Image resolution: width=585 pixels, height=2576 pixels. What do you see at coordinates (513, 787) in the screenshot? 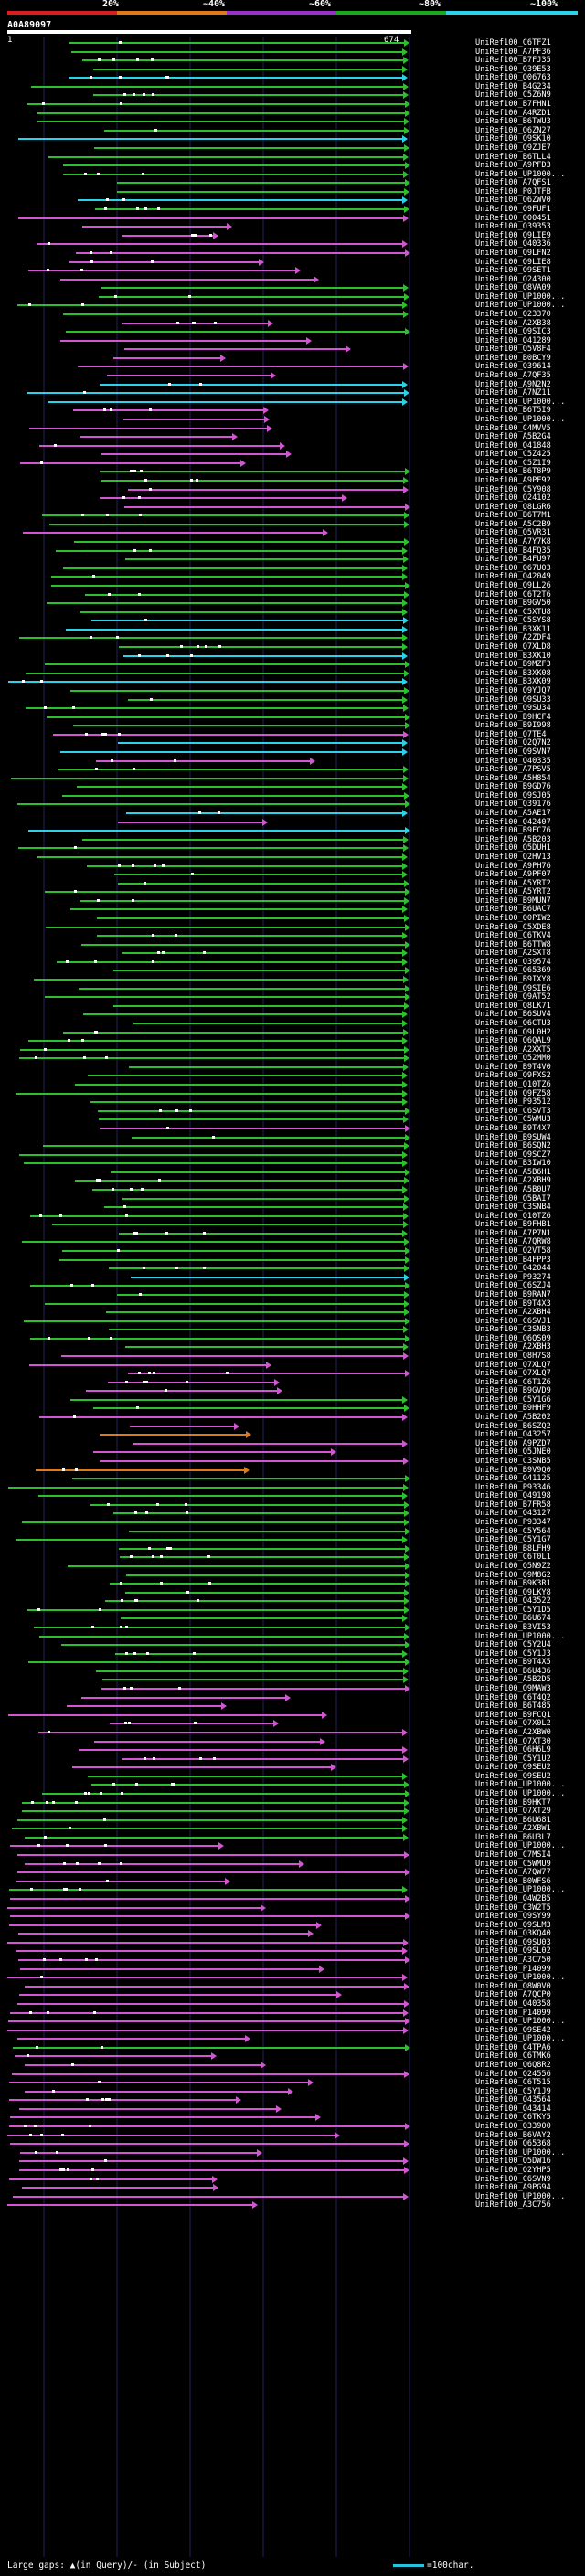
I see `hit-label: UniRef100_B9GD76` at bounding box center [513, 787].